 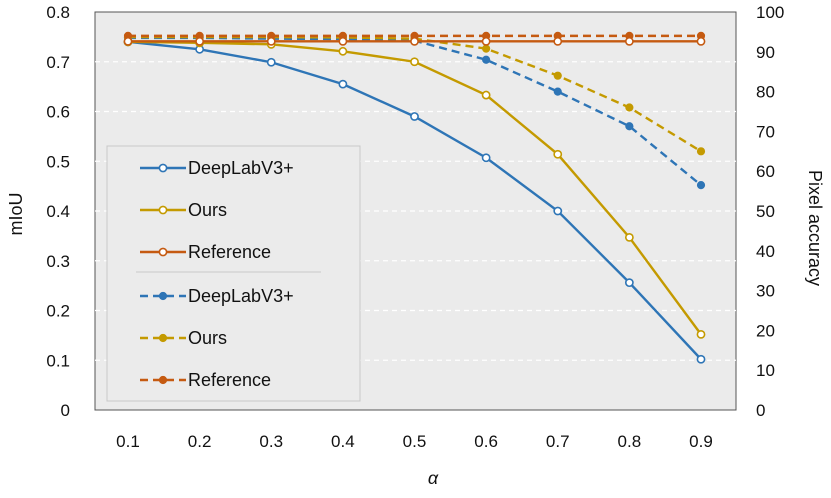 I want to click on y-tick-label: 0.2, so click(x=58, y=311).